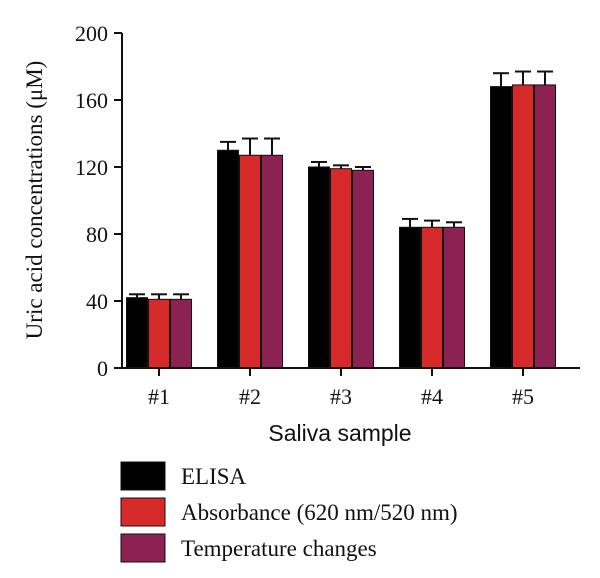  What do you see at coordinates (97, 234) in the screenshot?
I see `y-tick-label: 80` at bounding box center [97, 234].